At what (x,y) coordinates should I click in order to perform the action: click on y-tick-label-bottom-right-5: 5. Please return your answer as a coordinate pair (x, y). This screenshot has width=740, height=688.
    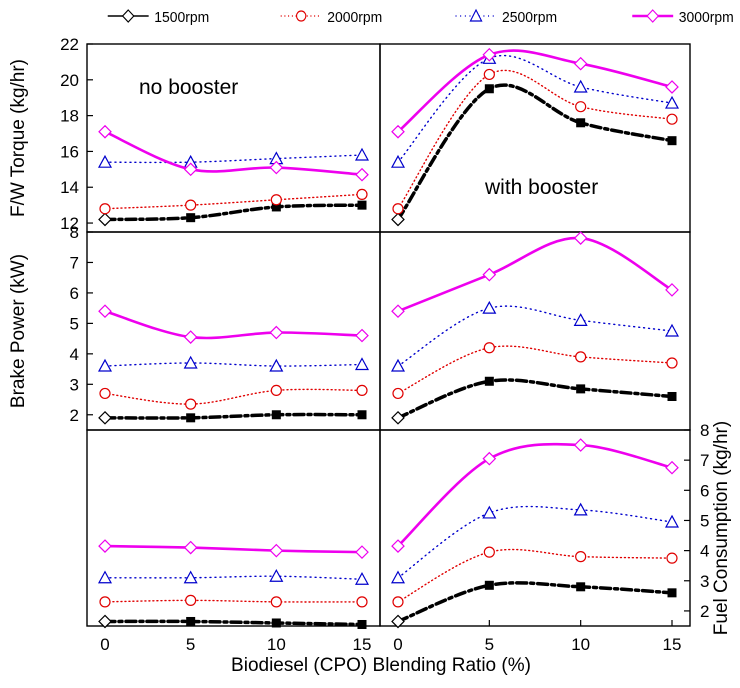
    Looking at the image, I should click on (704, 520).